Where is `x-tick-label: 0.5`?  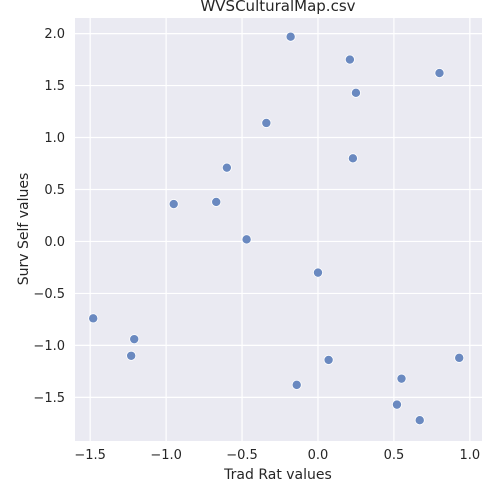 x-tick-label: 0.5 is located at coordinates (394, 455).